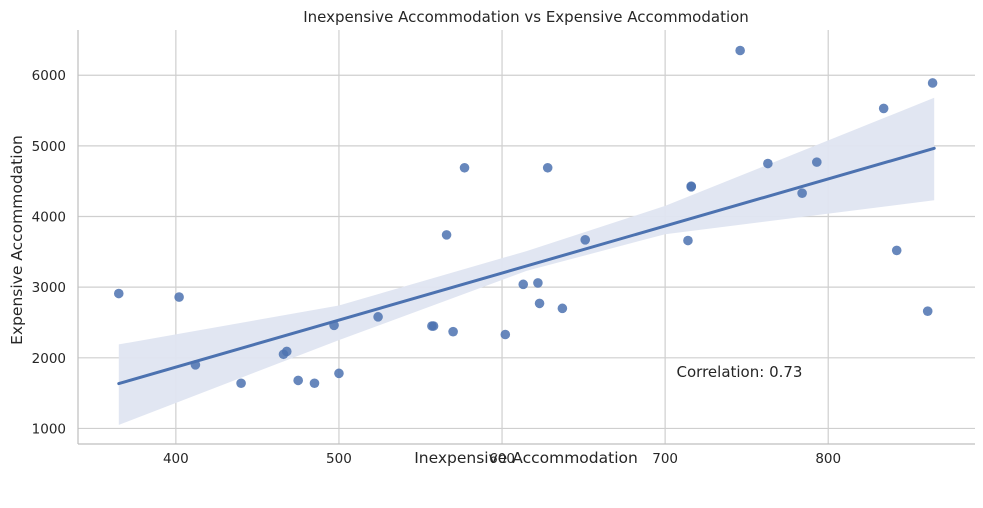  What do you see at coordinates (339, 459) in the screenshot?
I see `x-tick-label: 500` at bounding box center [339, 459].